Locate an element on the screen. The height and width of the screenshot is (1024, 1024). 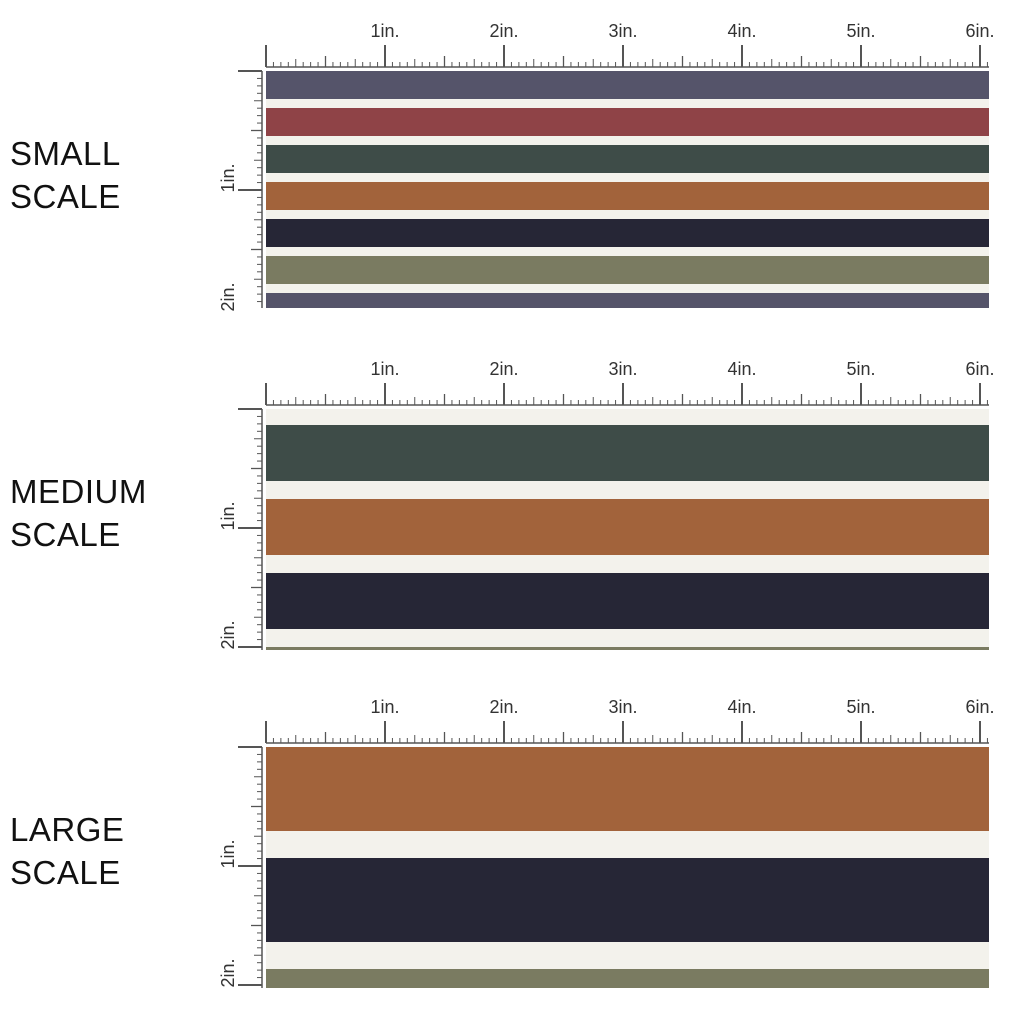
scale-label: LARGE SCALE is located at coordinates (67, 851).